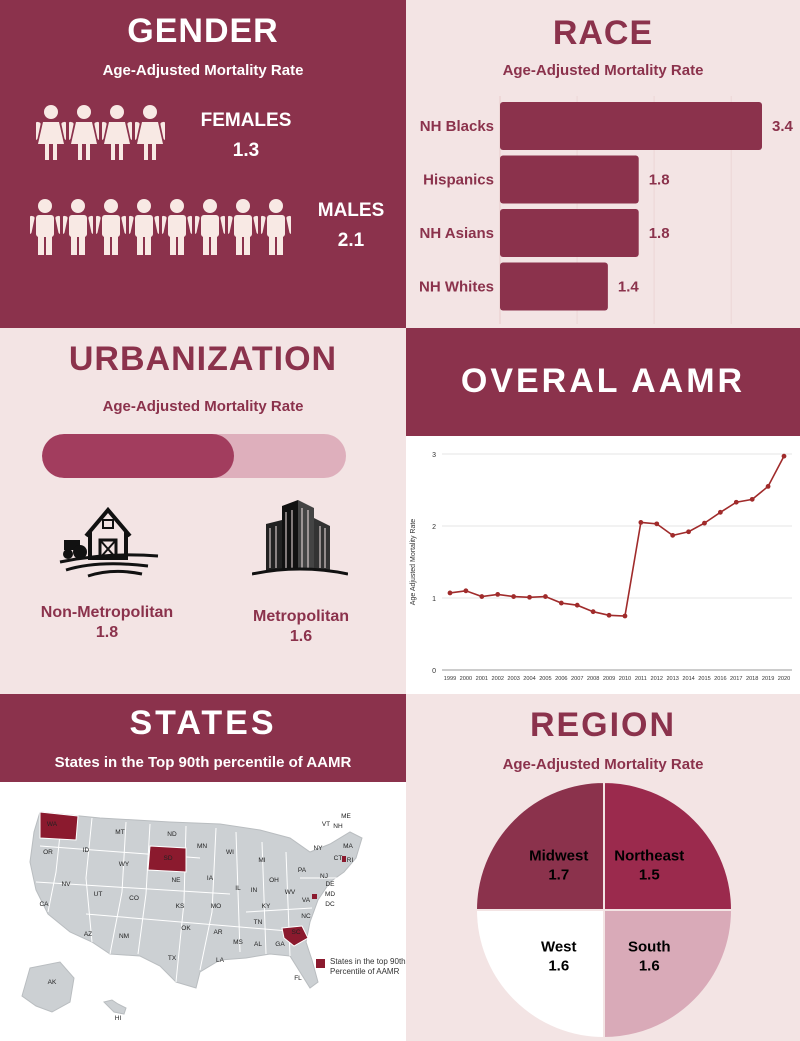  What do you see at coordinates (280, 944) in the screenshot?
I see `state-label: GA` at bounding box center [280, 944].